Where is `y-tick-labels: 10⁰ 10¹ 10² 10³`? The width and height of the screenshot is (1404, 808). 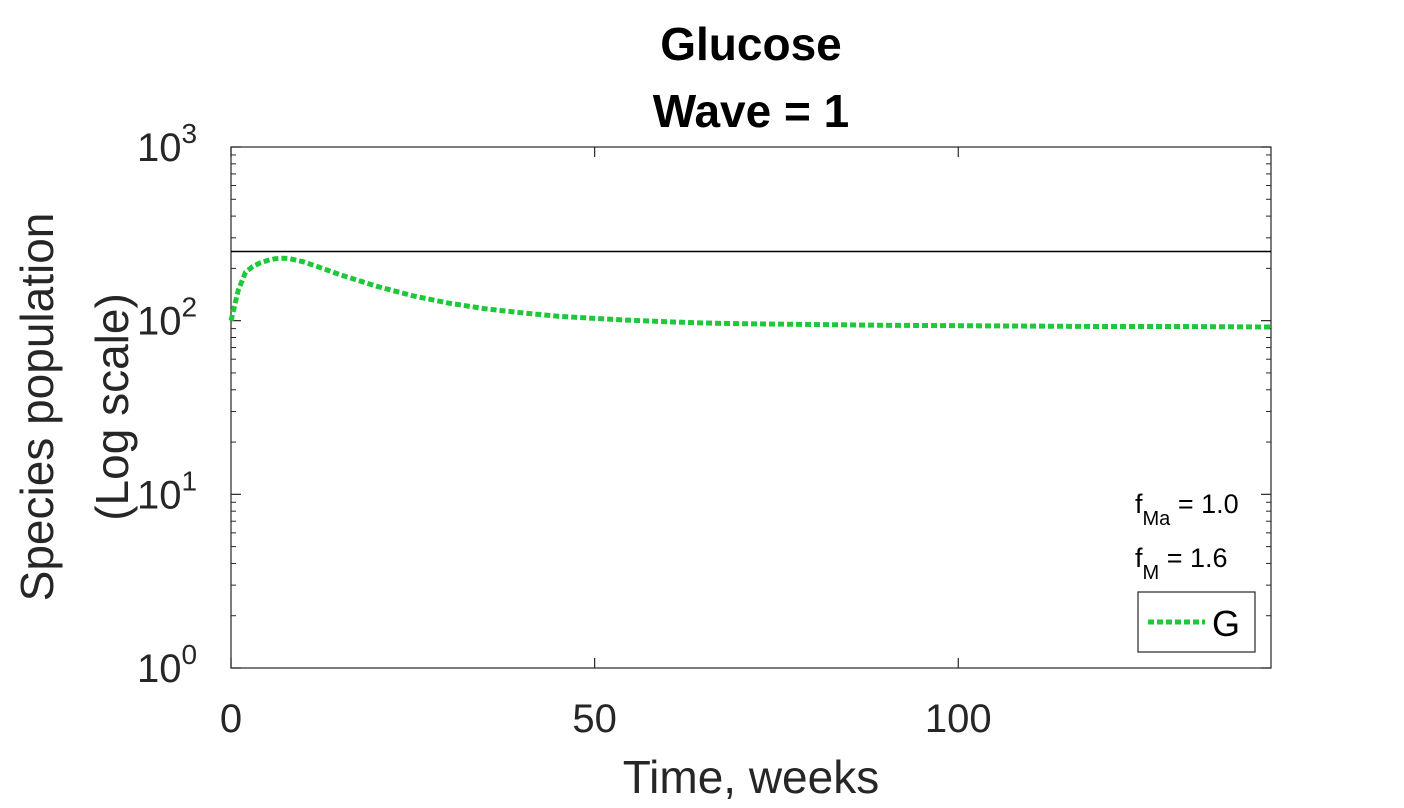 y-tick-labels: 10⁰ 10¹ 10² 10³ is located at coordinates (167, 404).